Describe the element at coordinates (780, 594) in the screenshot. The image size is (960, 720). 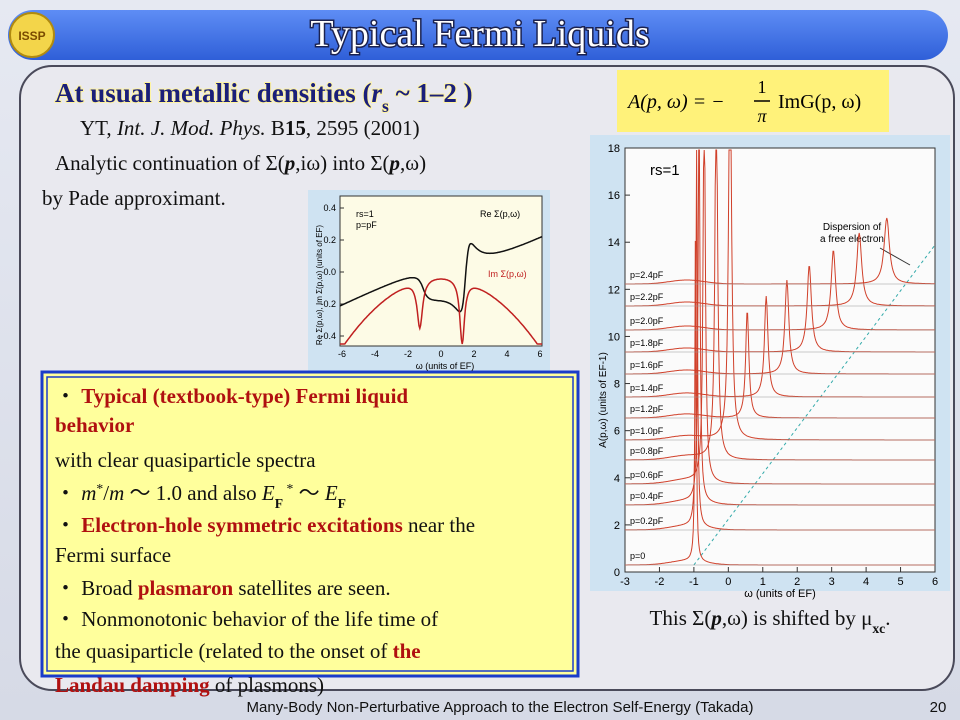
I see `big-x-label: ω (units of EF)` at that location.